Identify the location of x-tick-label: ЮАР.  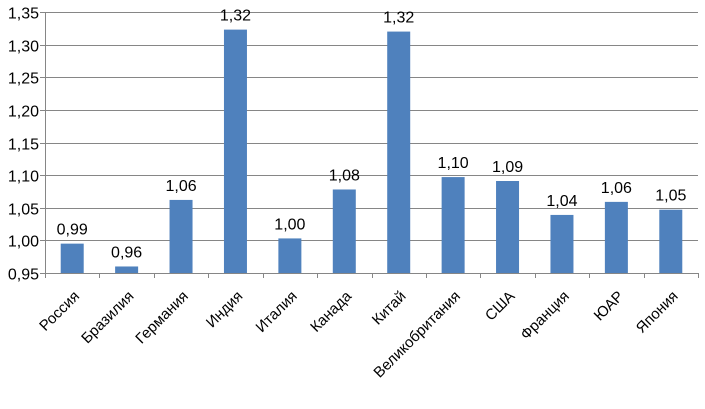
(609, 306).